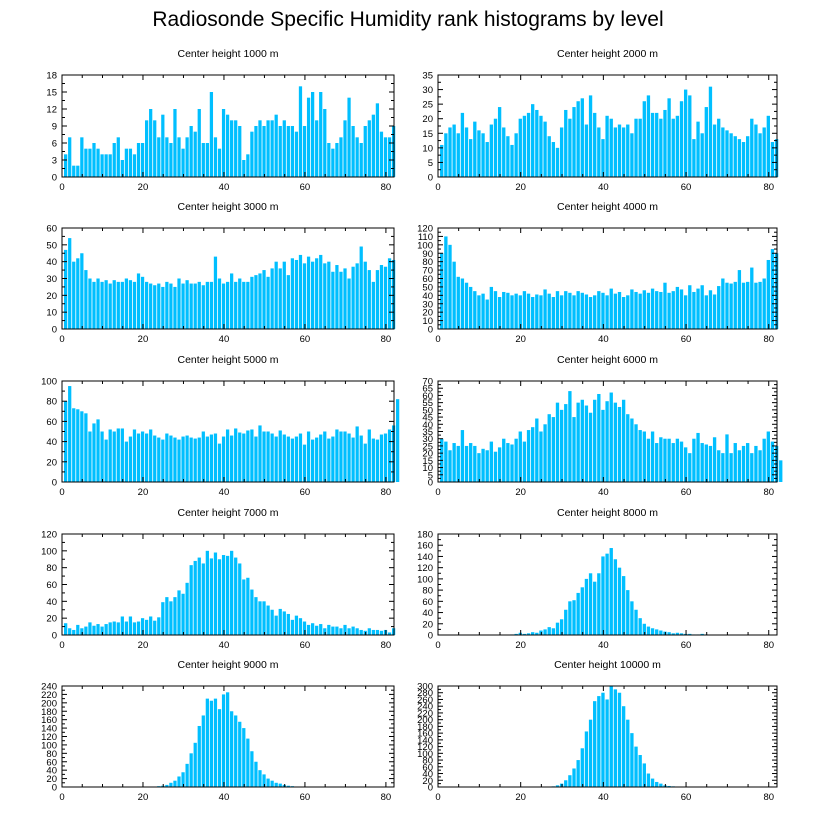 Image resolution: width=816 pixels, height=824 pixels. I want to click on y-tick-label: 260, so click(425, 700).